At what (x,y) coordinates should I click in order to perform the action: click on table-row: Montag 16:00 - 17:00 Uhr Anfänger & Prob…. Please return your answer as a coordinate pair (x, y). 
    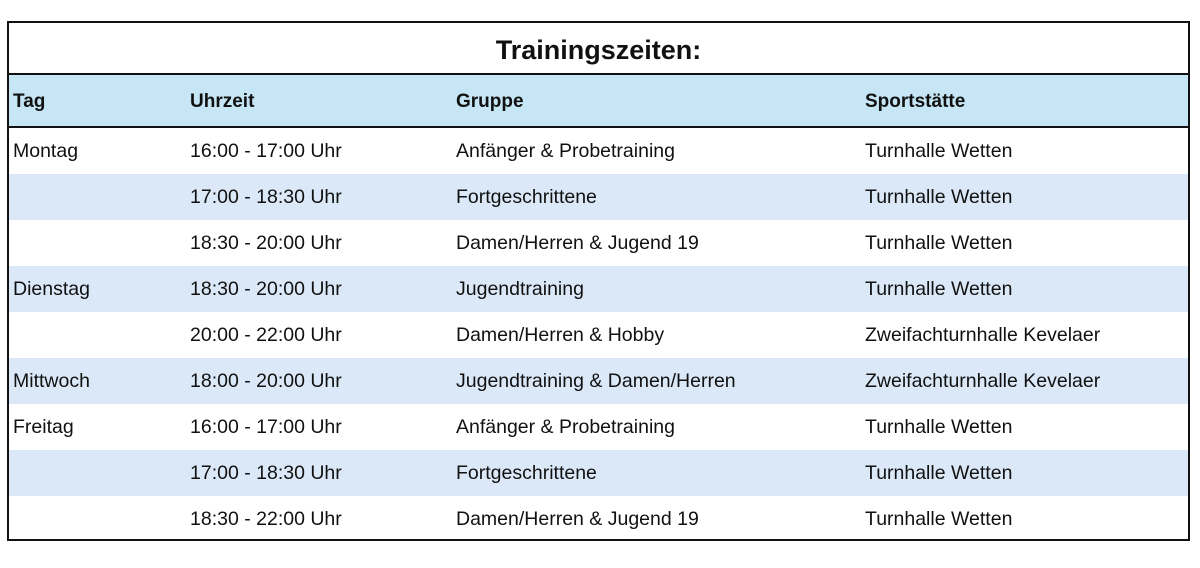
    Looking at the image, I should click on (598, 151).